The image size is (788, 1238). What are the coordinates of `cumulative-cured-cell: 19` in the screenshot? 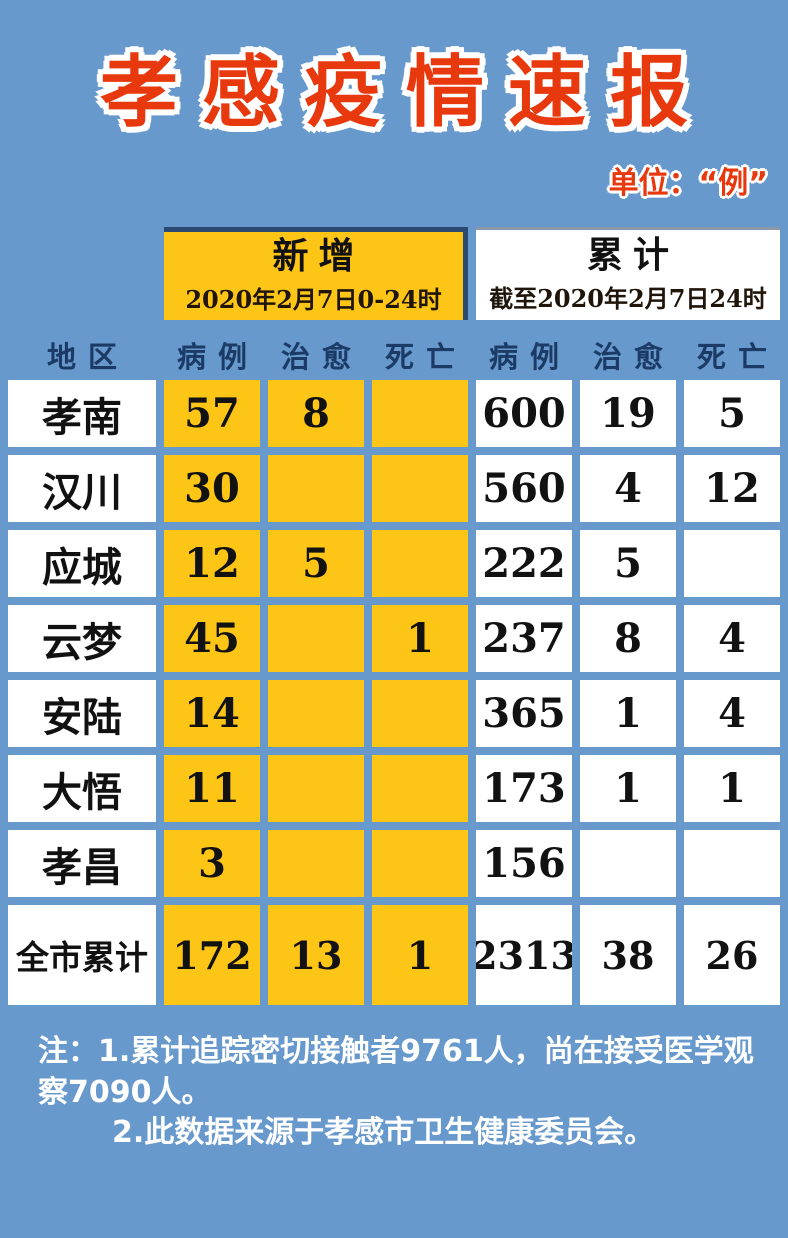 It's located at (628, 413).